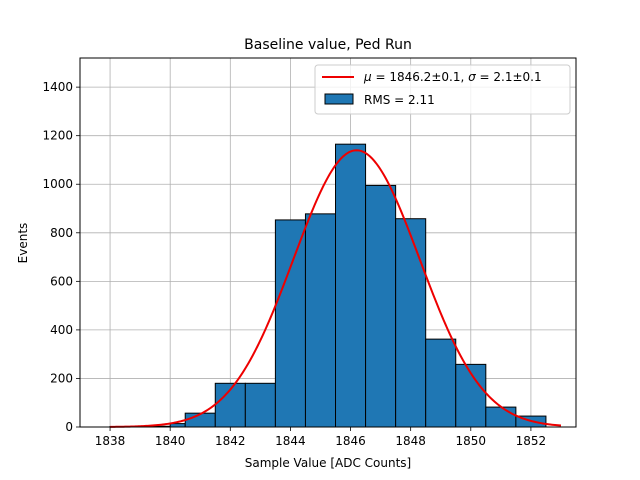 The height and width of the screenshot is (480, 640). I want to click on x-tick-label: 1840, so click(170, 441).